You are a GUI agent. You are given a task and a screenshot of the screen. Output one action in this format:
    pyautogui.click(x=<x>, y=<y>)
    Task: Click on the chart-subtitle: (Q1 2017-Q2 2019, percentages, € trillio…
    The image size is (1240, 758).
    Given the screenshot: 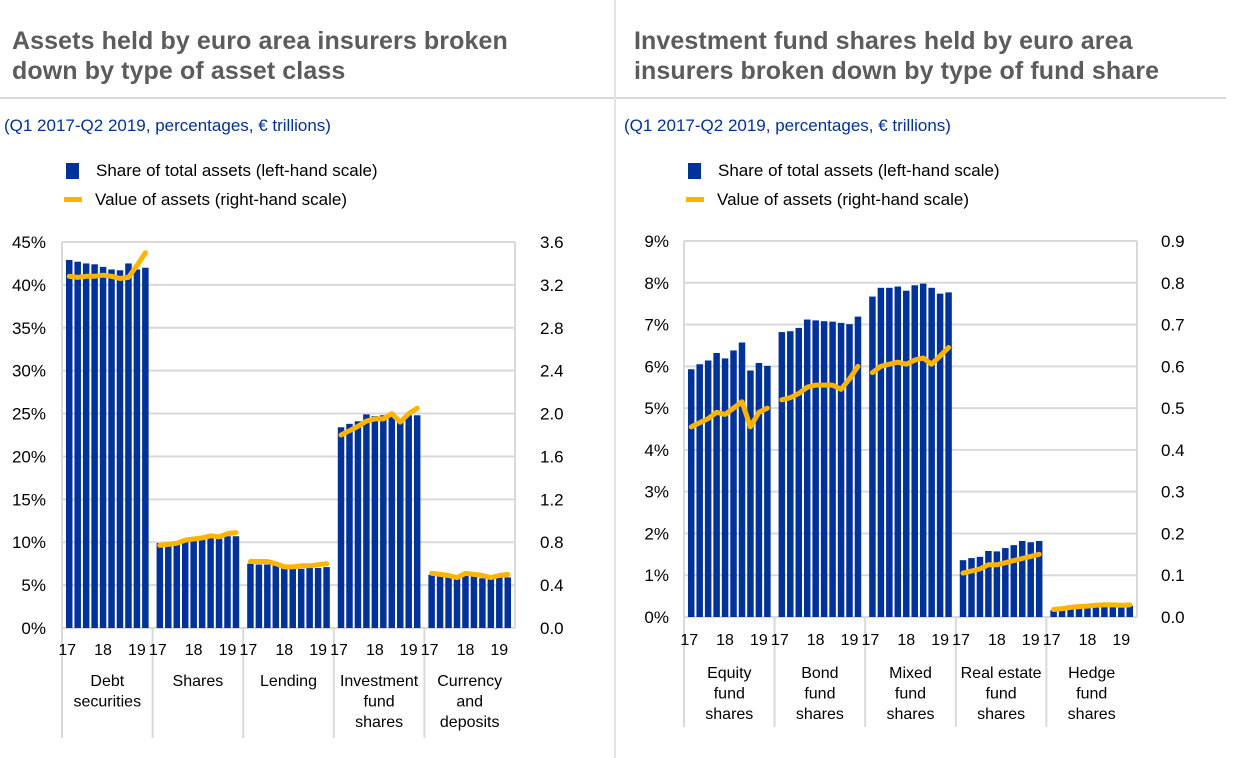 What is the action you would take?
    pyautogui.click(x=787, y=125)
    